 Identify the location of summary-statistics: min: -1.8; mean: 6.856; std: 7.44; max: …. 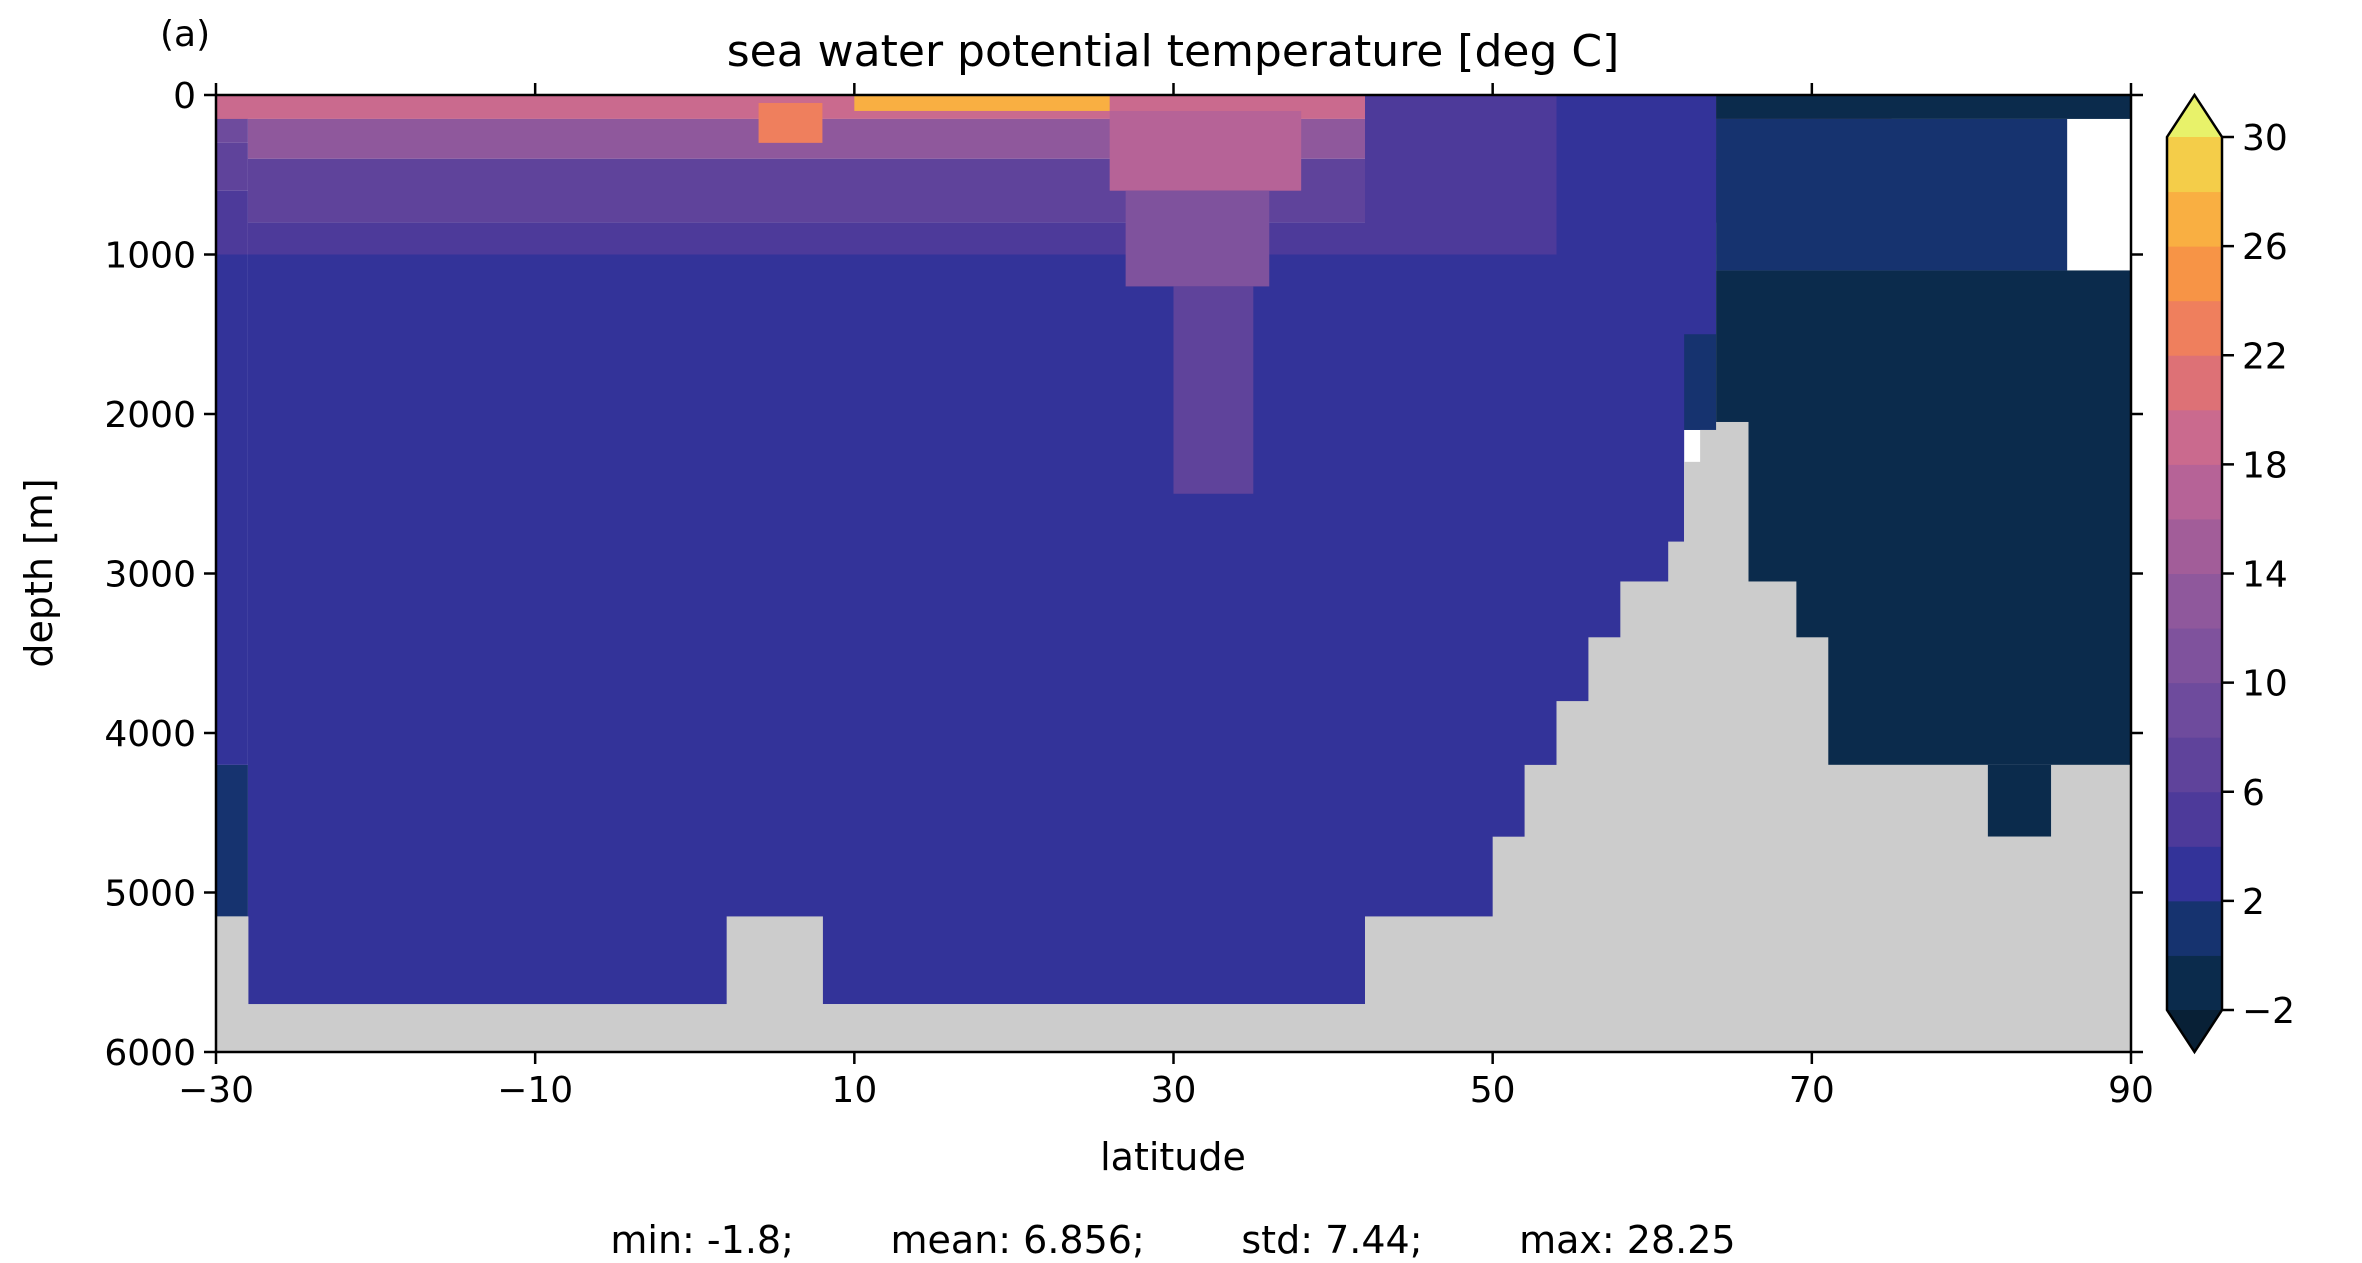
(1172, 1240).